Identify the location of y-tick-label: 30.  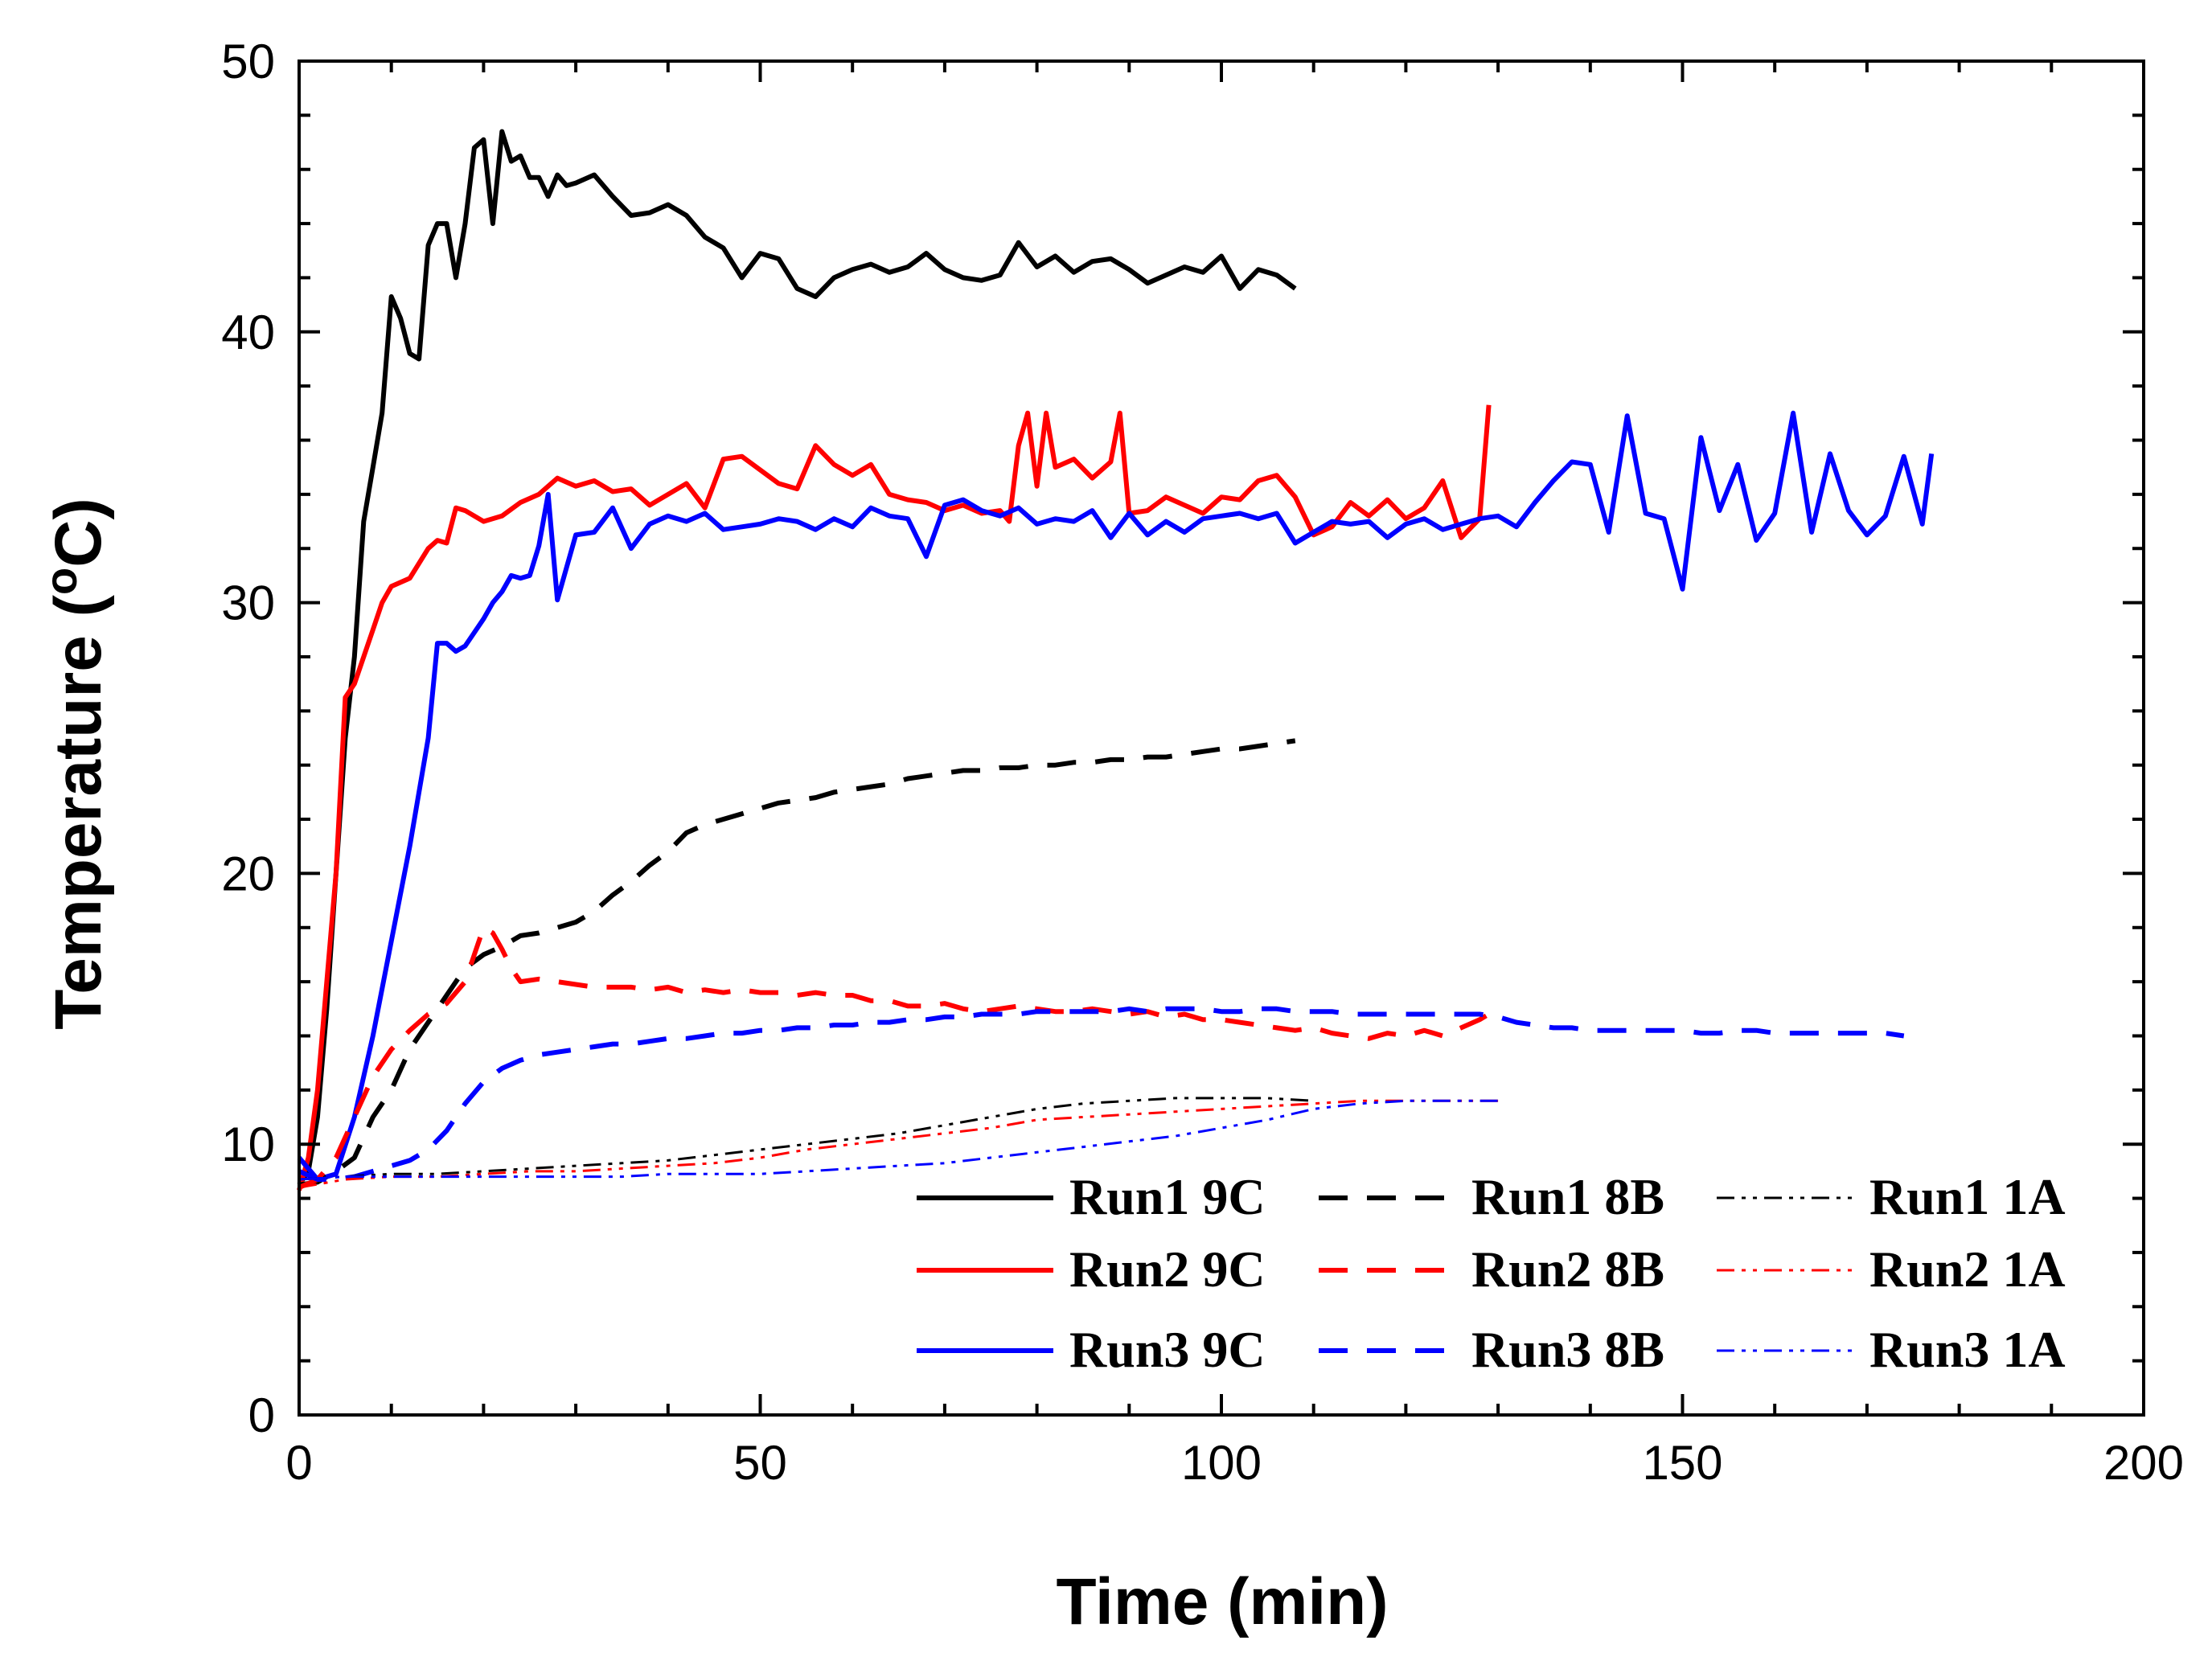
(248, 603).